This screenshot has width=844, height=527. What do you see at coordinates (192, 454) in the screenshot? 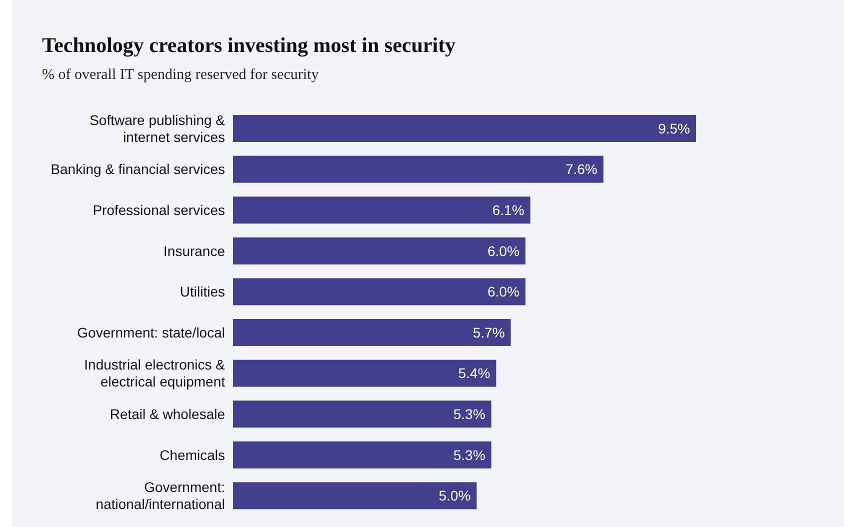
I see `y-tick-label: Chemicals` at bounding box center [192, 454].